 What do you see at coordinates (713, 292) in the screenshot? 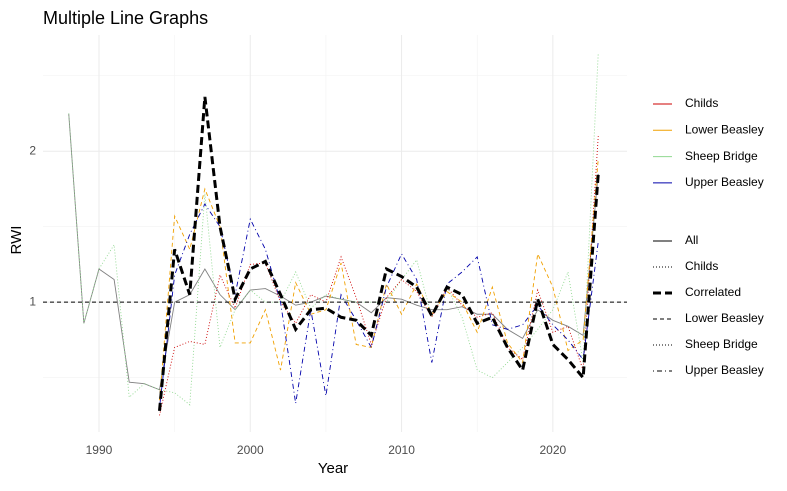
I see `legend-label: Correlated` at bounding box center [713, 292].